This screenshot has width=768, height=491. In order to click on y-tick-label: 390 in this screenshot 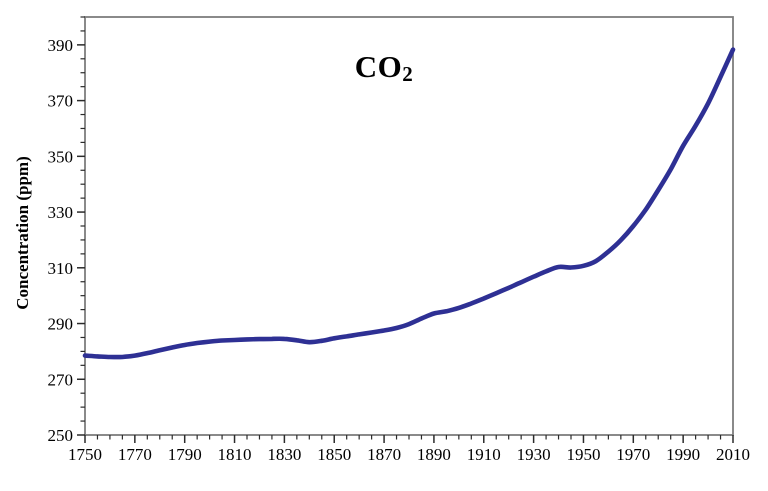, I will do `click(61, 45)`.